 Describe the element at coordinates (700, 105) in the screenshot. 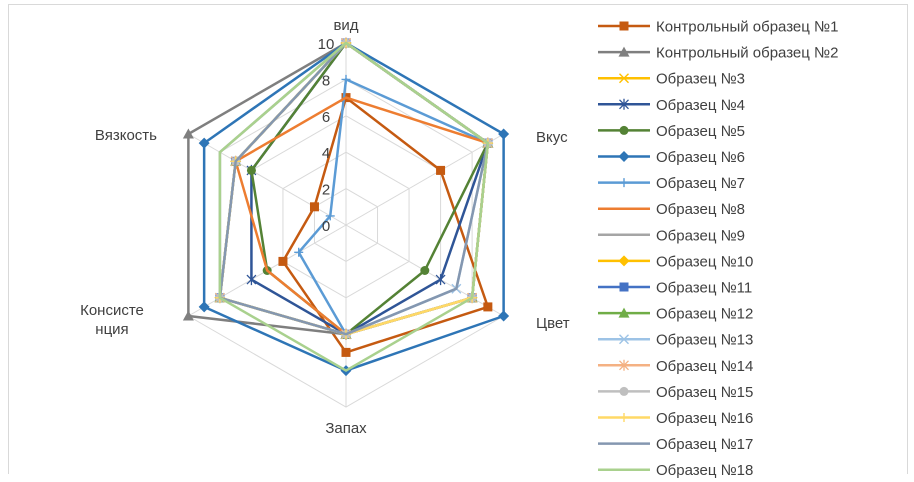

I see `legend-label: Образец №4` at that location.